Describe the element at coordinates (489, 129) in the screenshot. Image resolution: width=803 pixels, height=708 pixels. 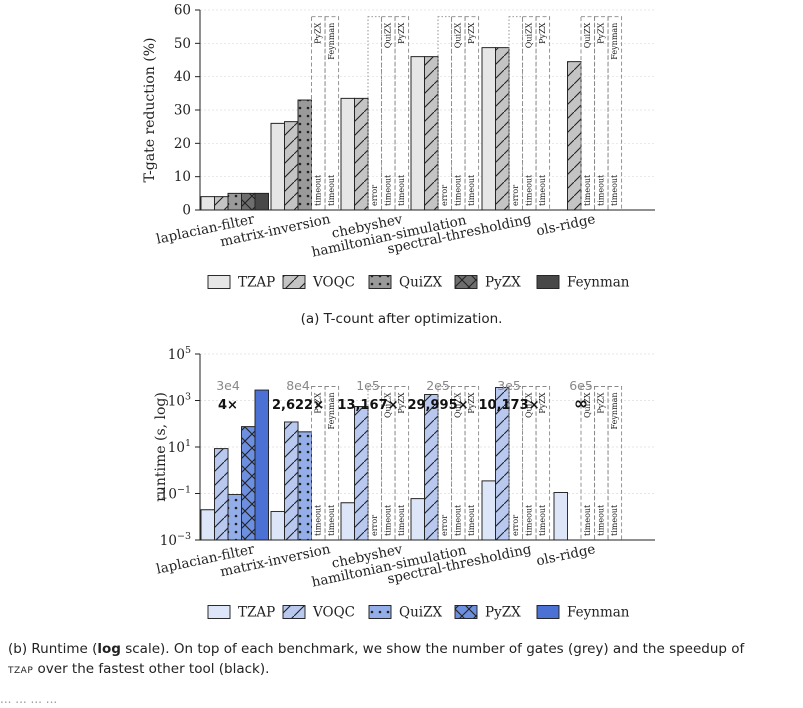
I see `chart-a-bar-spectral-thresholding-tzap-fill` at that location.